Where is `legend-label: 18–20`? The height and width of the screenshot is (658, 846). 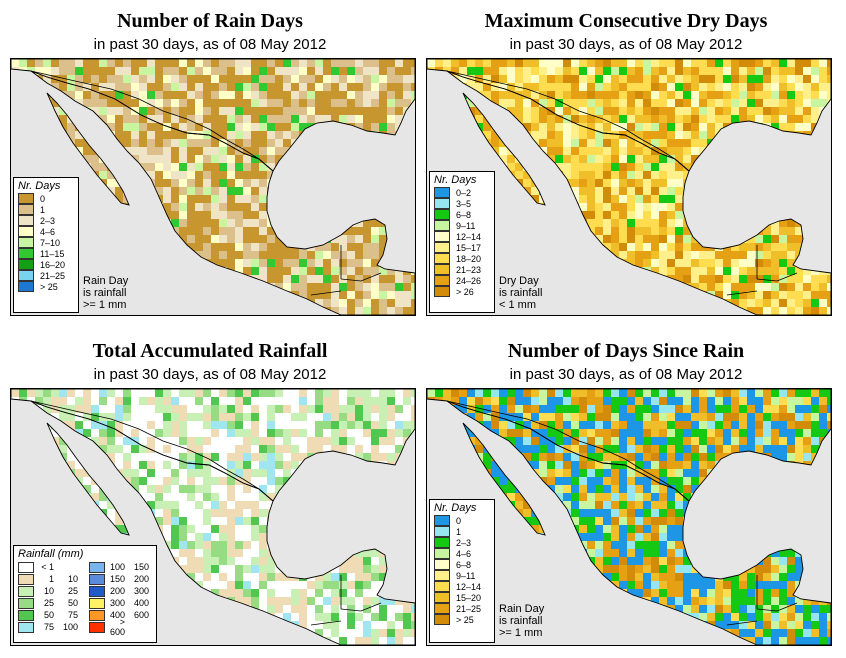
legend-label: 18–20 is located at coordinates (469, 258).